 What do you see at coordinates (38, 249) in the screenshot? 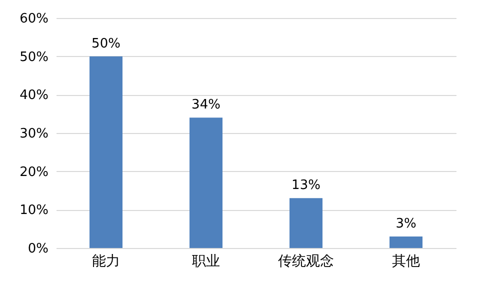
I see `y-tick-label: 0%` at bounding box center [38, 249].